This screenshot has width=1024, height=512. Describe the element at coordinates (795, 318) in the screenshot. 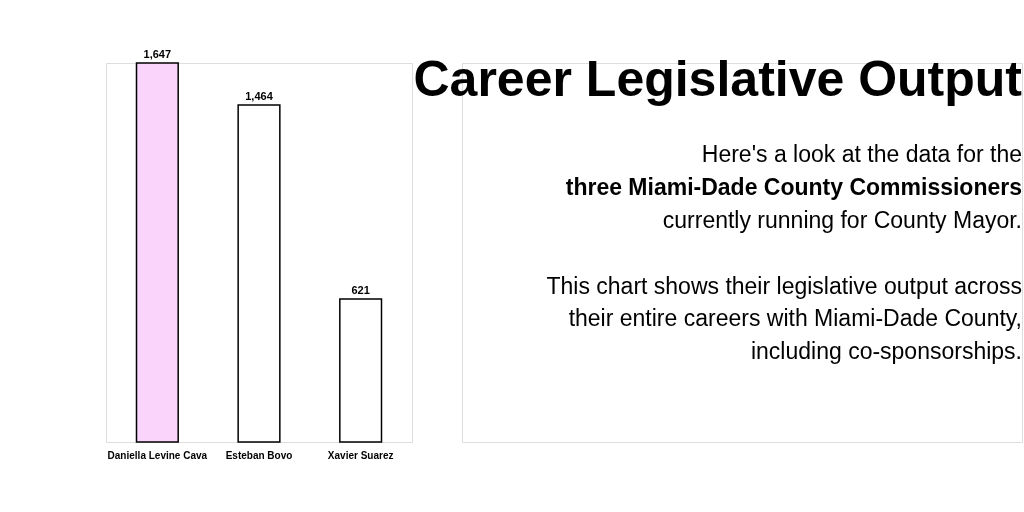

I see `text: their entire careers with Miami-Dade County,` at that location.